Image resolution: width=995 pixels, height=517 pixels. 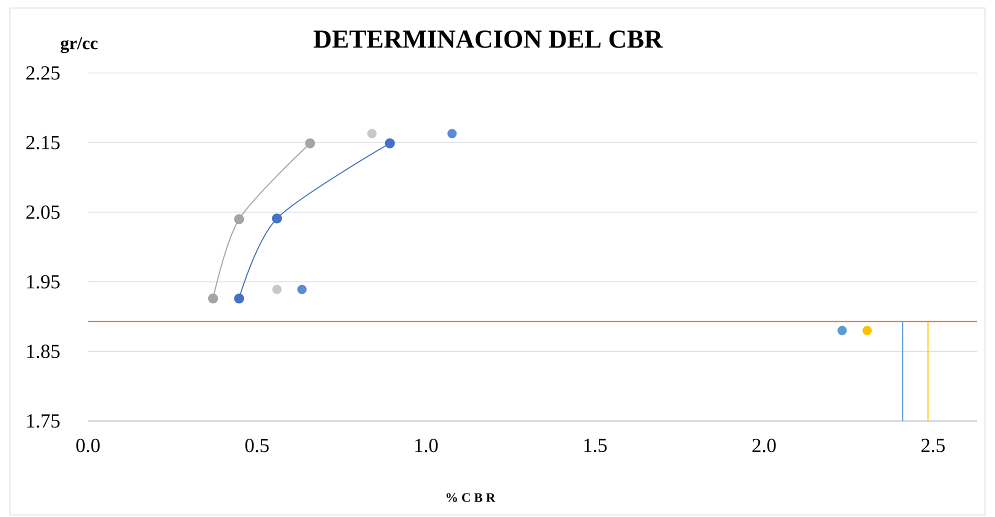 What do you see at coordinates (43, 282) in the screenshot?
I see `y-tick-label: 1.95` at bounding box center [43, 282].